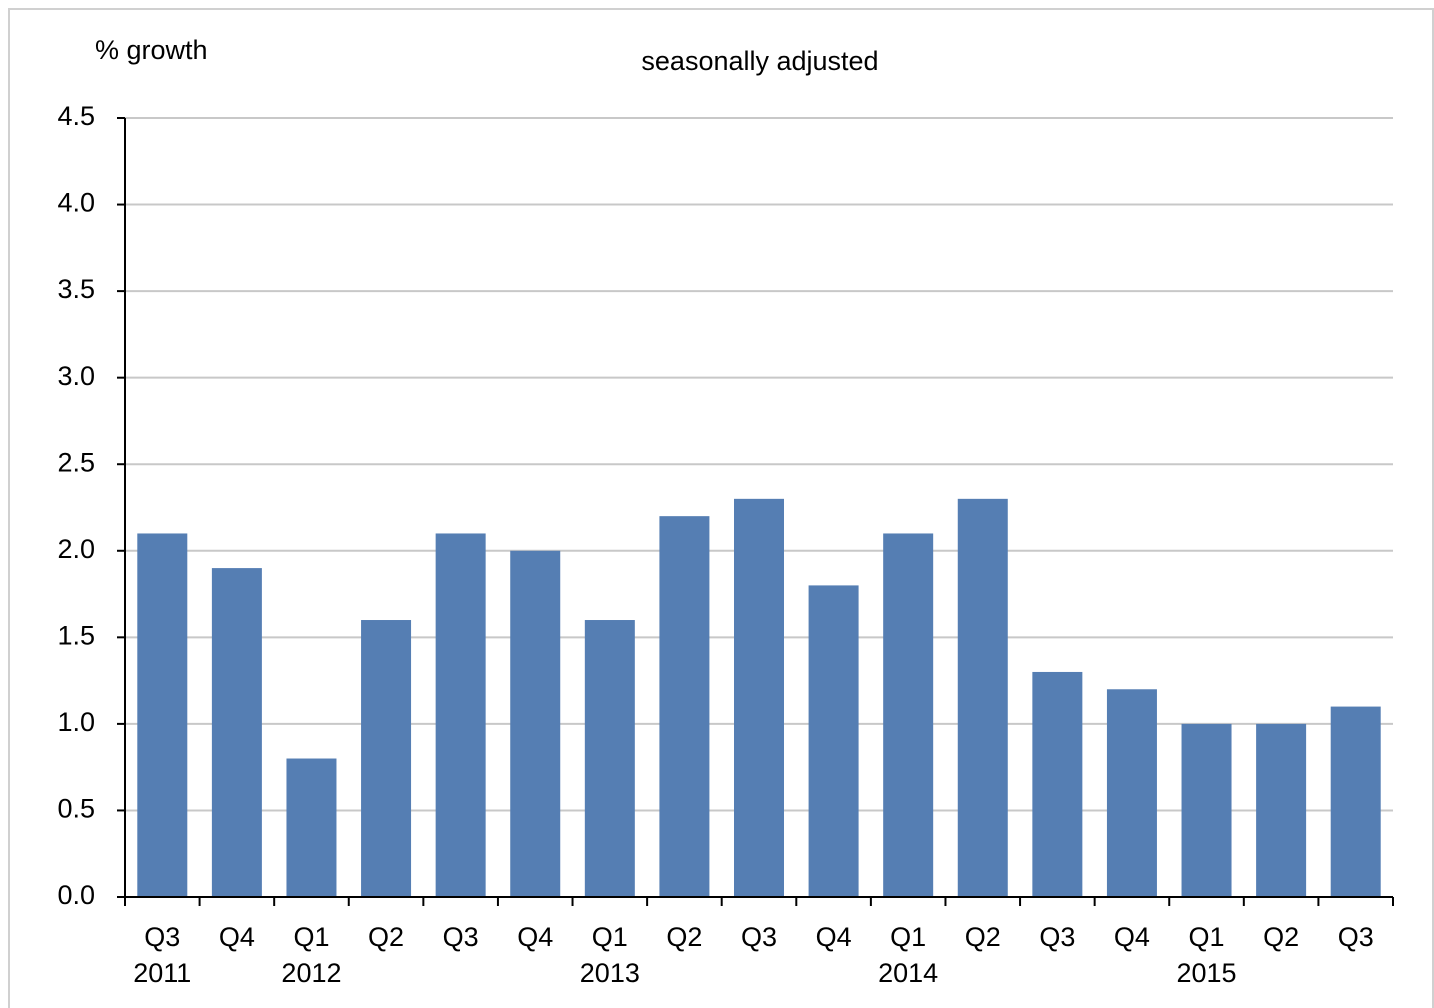 This screenshot has width=1434, height=1008. What do you see at coordinates (151, 50) in the screenshot?
I see `y-axis-label: % growth` at bounding box center [151, 50].